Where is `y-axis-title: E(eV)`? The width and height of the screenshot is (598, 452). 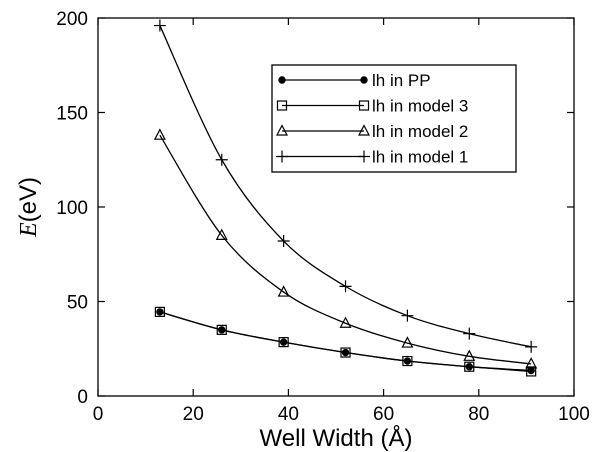
y-axis-title: E(eV) is located at coordinates (28, 207).